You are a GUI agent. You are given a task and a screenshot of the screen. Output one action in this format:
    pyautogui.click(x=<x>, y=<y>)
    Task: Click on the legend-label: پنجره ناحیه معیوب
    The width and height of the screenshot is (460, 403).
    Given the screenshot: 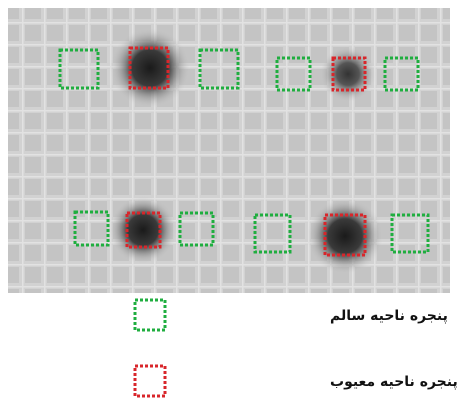 What is the action you would take?
    pyautogui.click(x=394, y=382)
    